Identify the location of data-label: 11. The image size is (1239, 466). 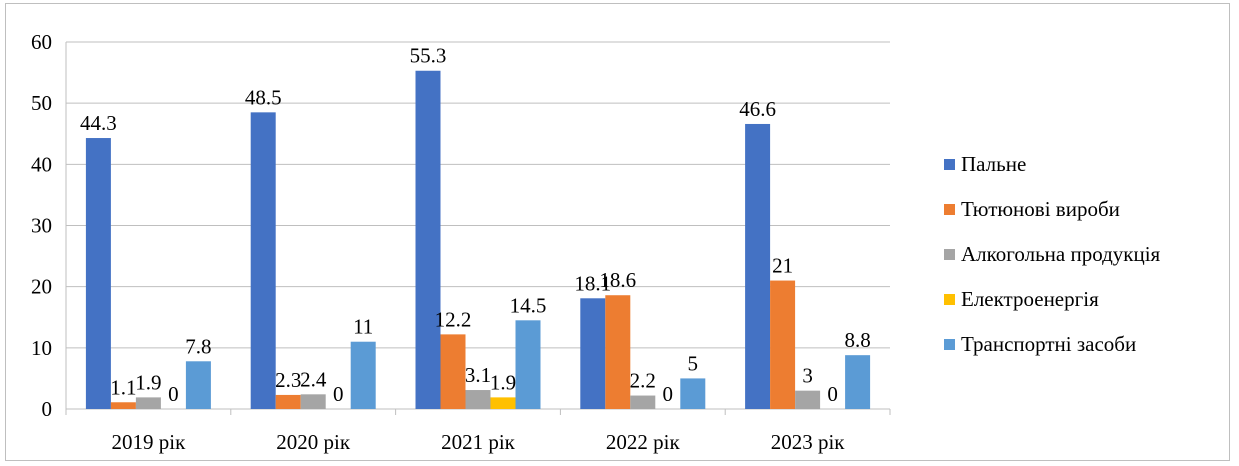
(363, 327).